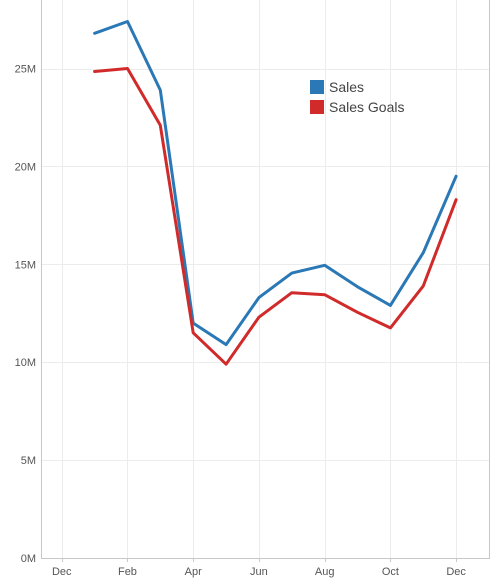  What do you see at coordinates (127, 572) in the screenshot?
I see `x-tick-label: Feb` at bounding box center [127, 572].